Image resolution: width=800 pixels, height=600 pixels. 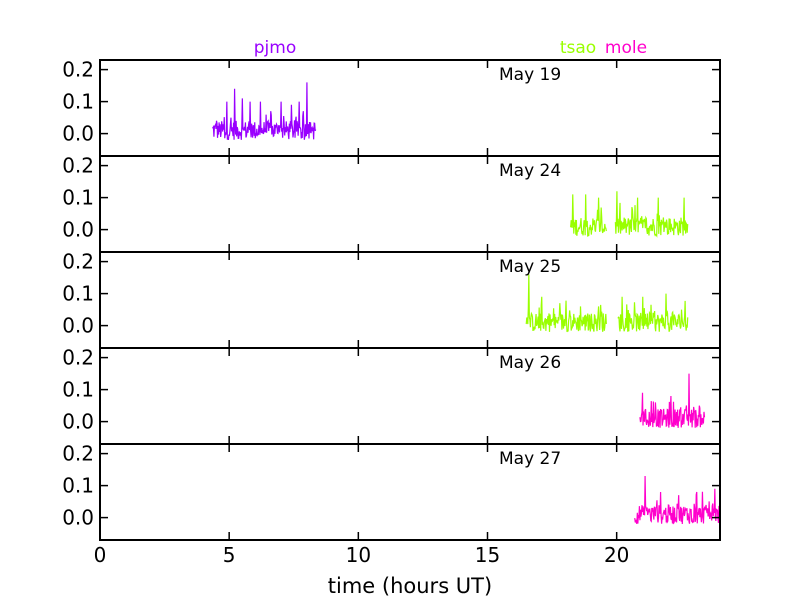 I want to click on panel-date-label: May 26, so click(x=530, y=363).